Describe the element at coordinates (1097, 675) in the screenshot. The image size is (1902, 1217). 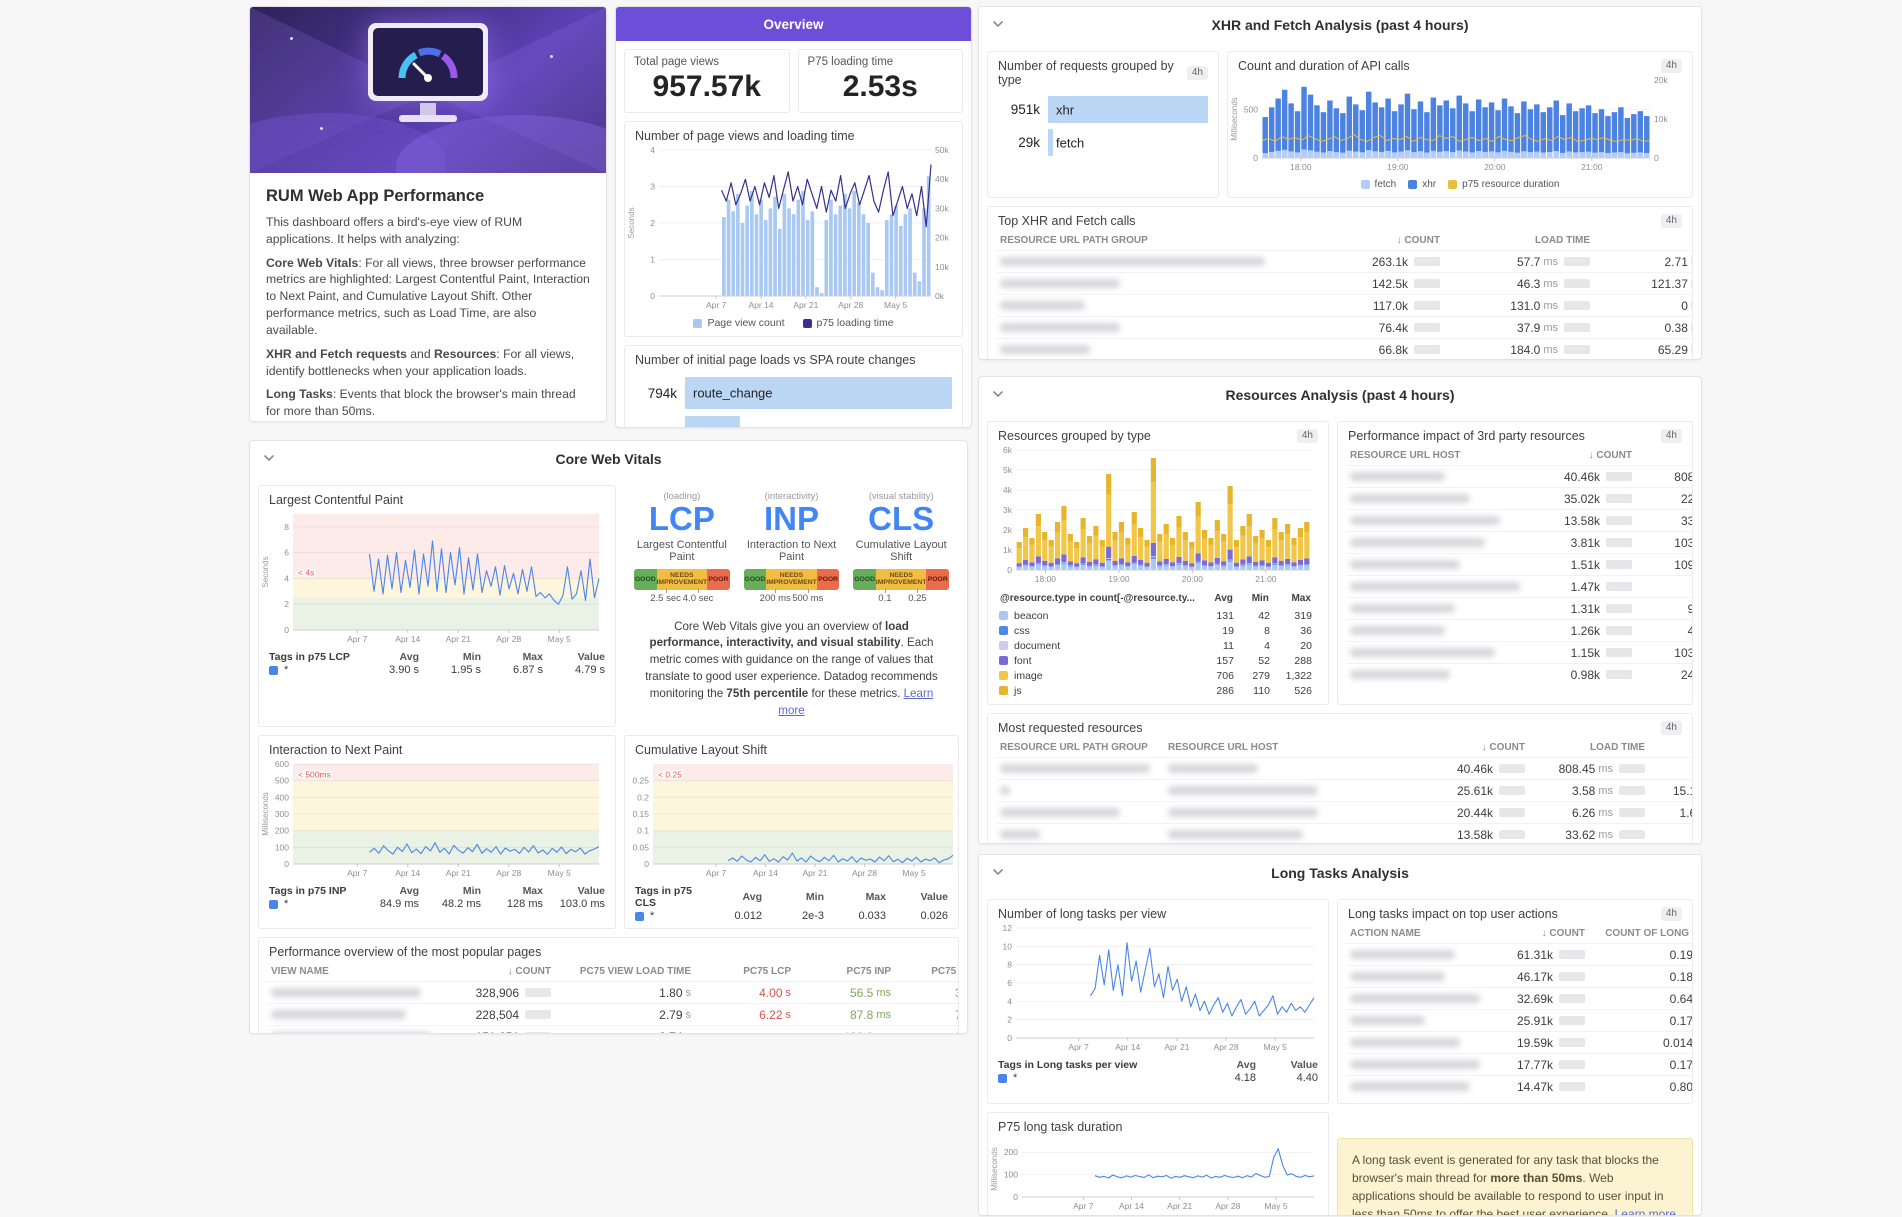
I see `table-cell: image` at that location.